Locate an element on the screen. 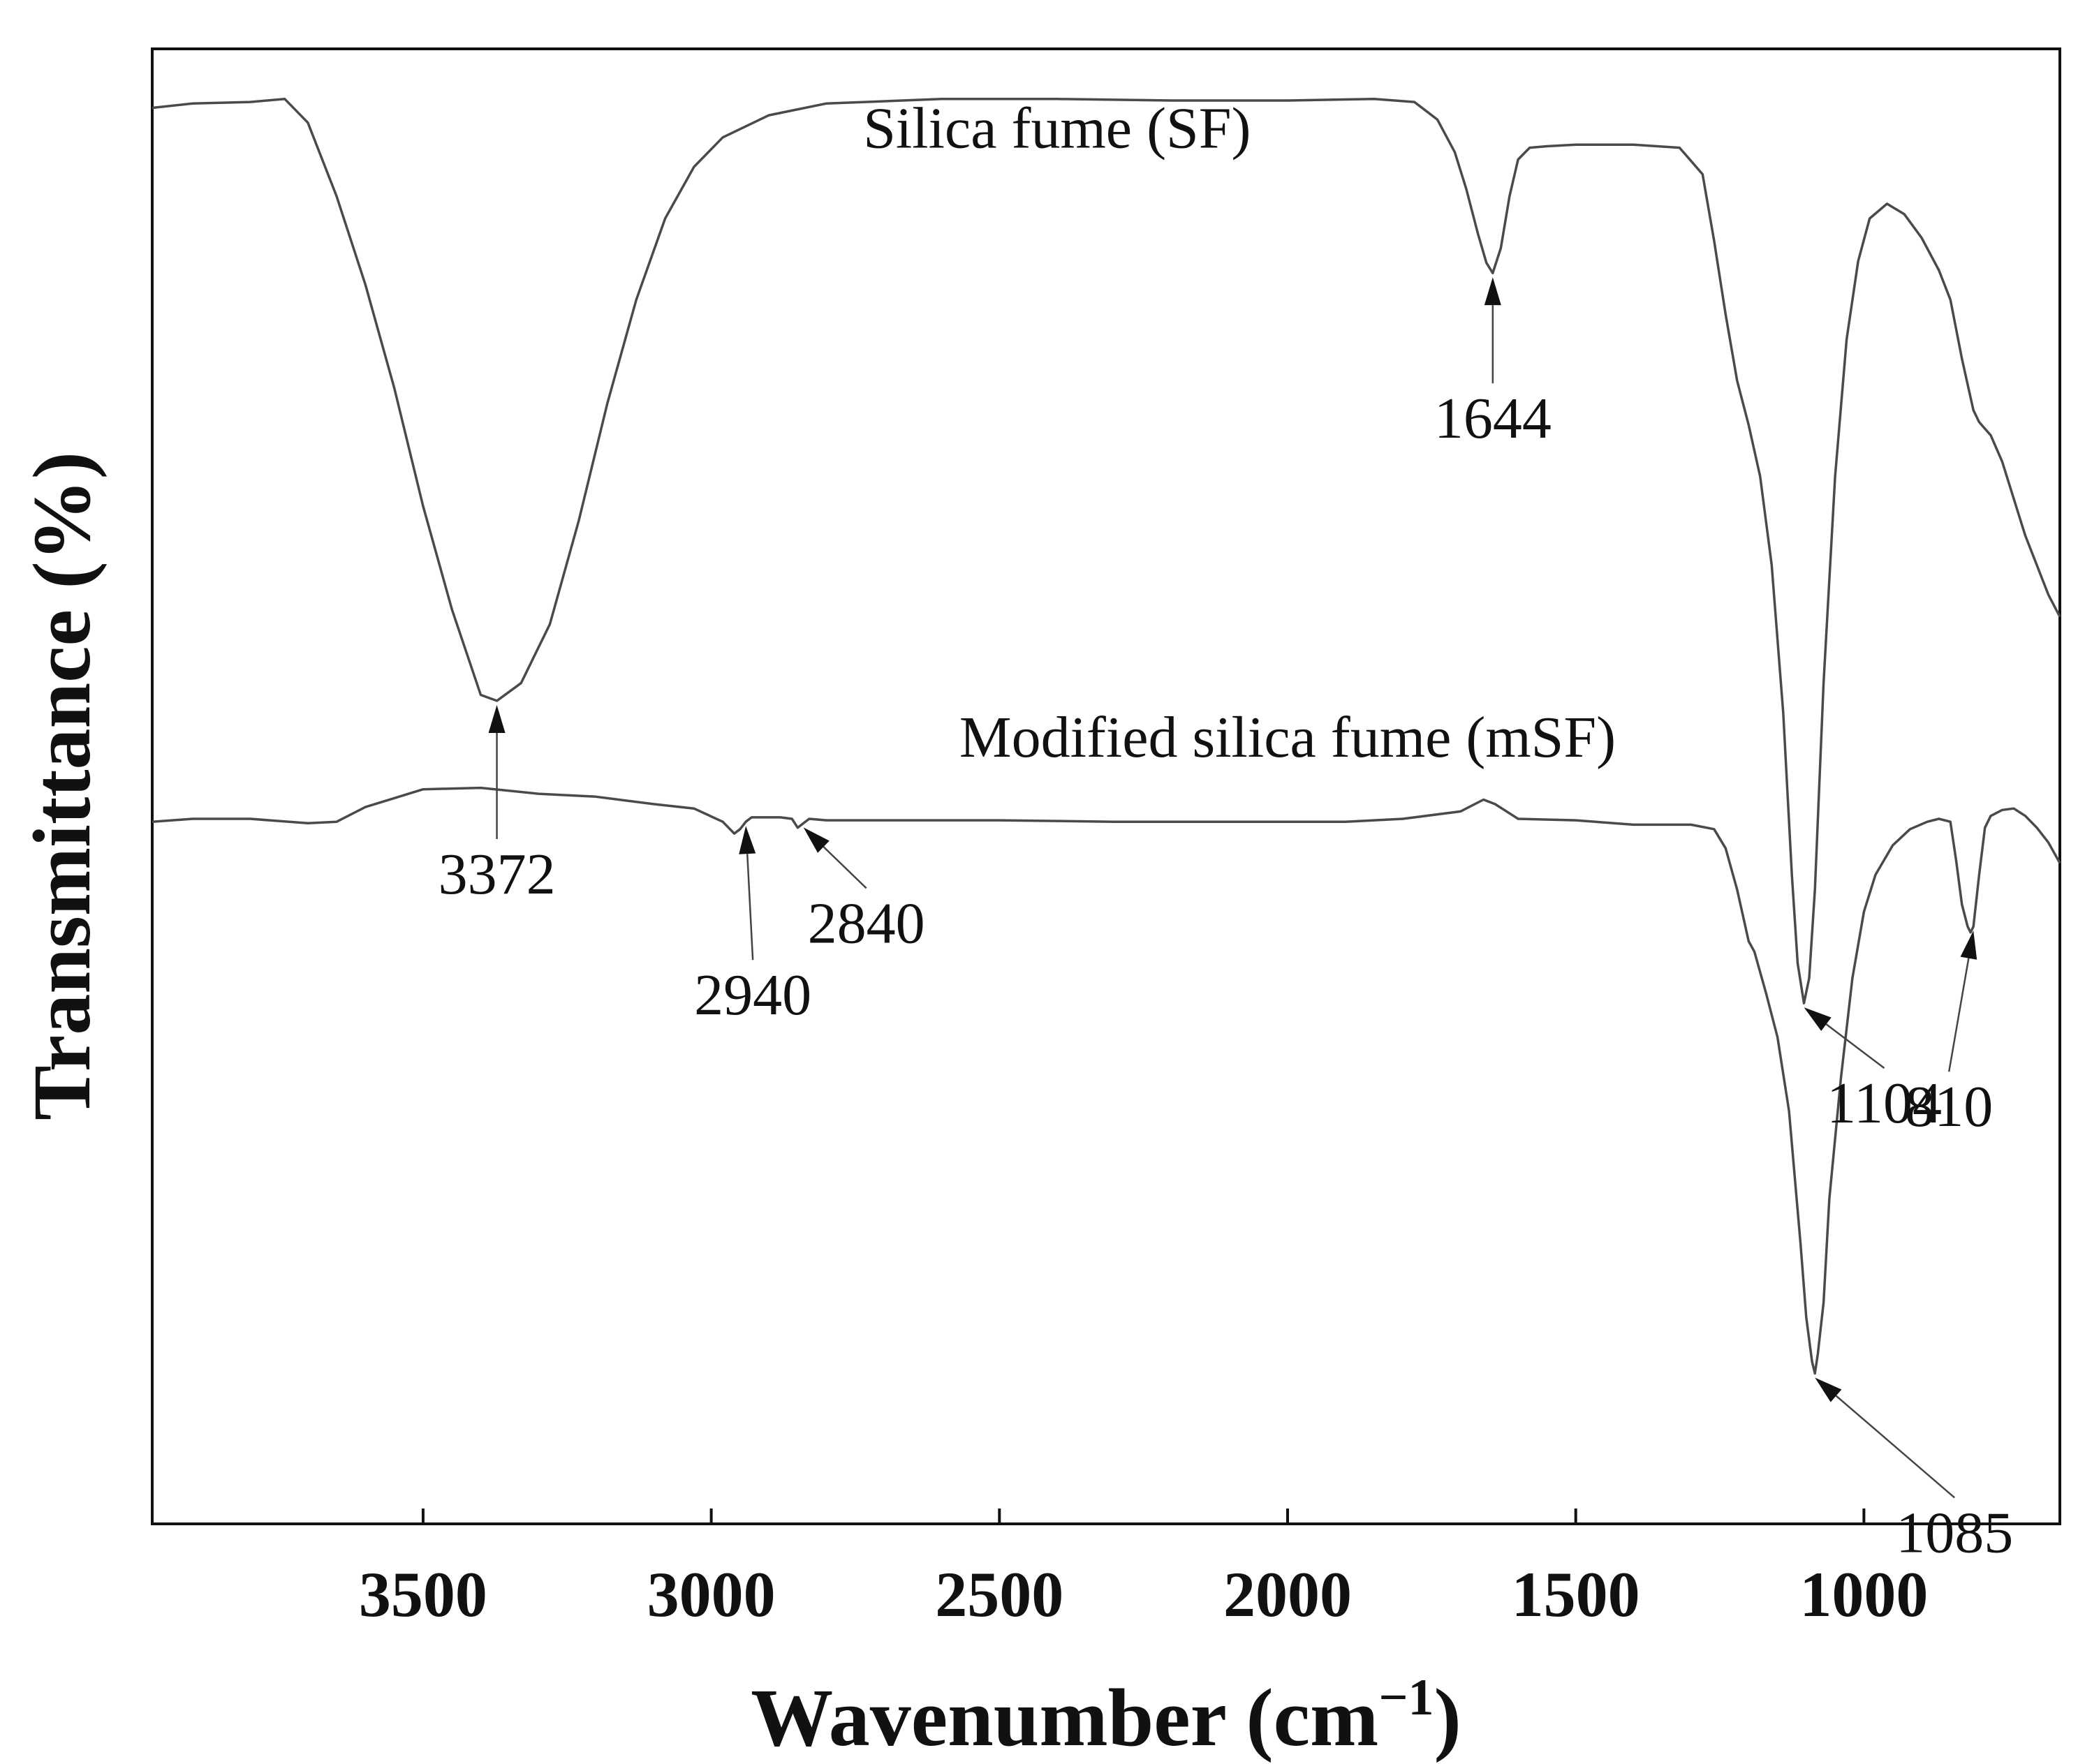  peak-label-2940: 2940 is located at coordinates (752, 995).